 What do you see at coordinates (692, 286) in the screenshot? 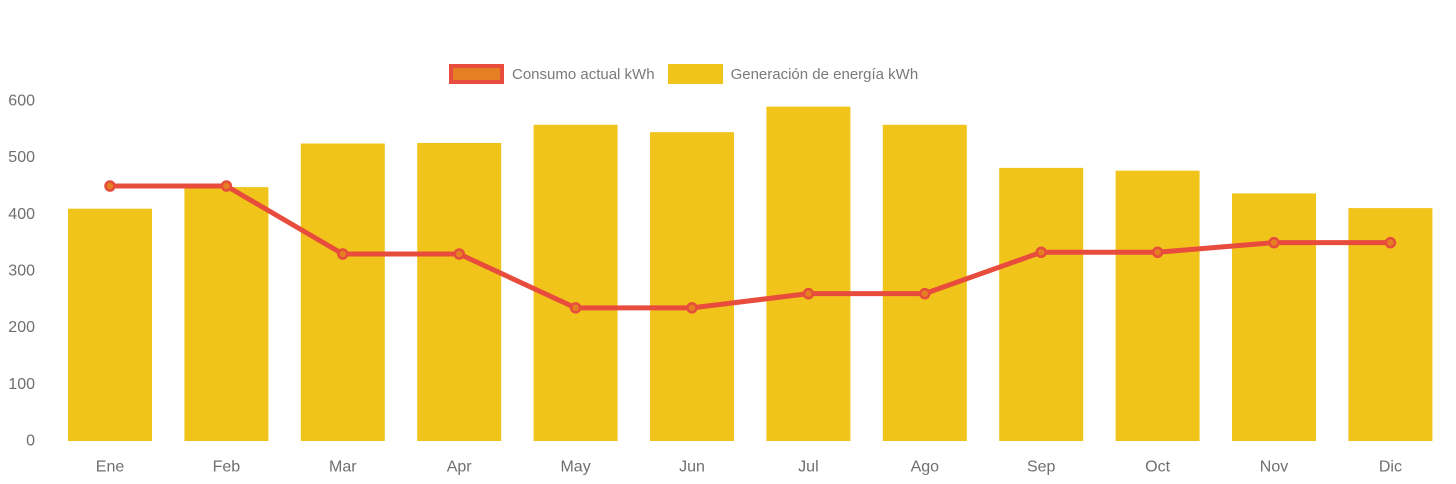
I see `bar-jun` at bounding box center [692, 286].